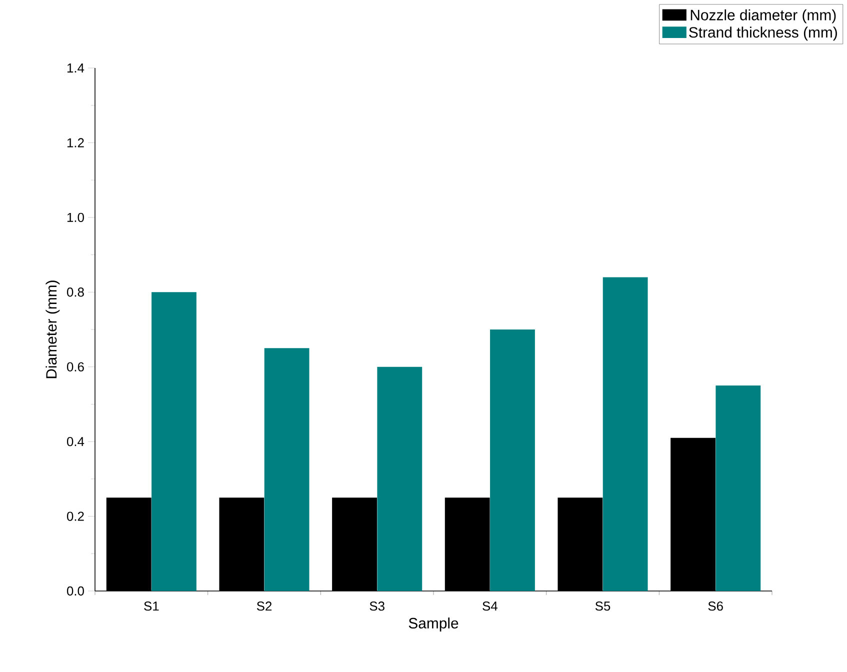 The image size is (847, 672). Describe the element at coordinates (75, 143) in the screenshot. I see `y-tick-label: 1.2` at that location.